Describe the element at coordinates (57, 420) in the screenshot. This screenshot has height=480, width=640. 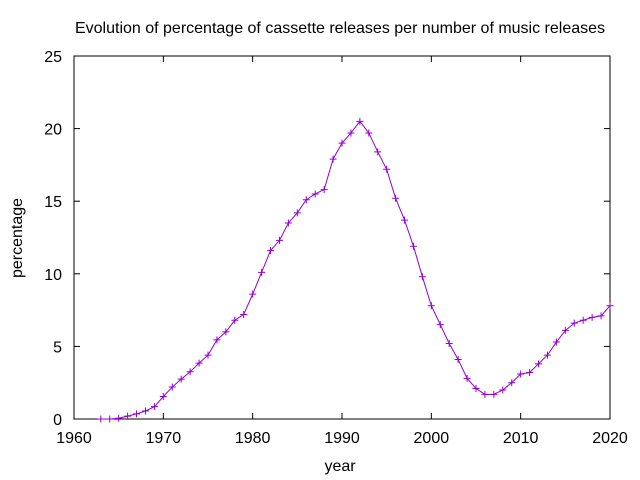
I see `y-tick-label: 0` at that location.